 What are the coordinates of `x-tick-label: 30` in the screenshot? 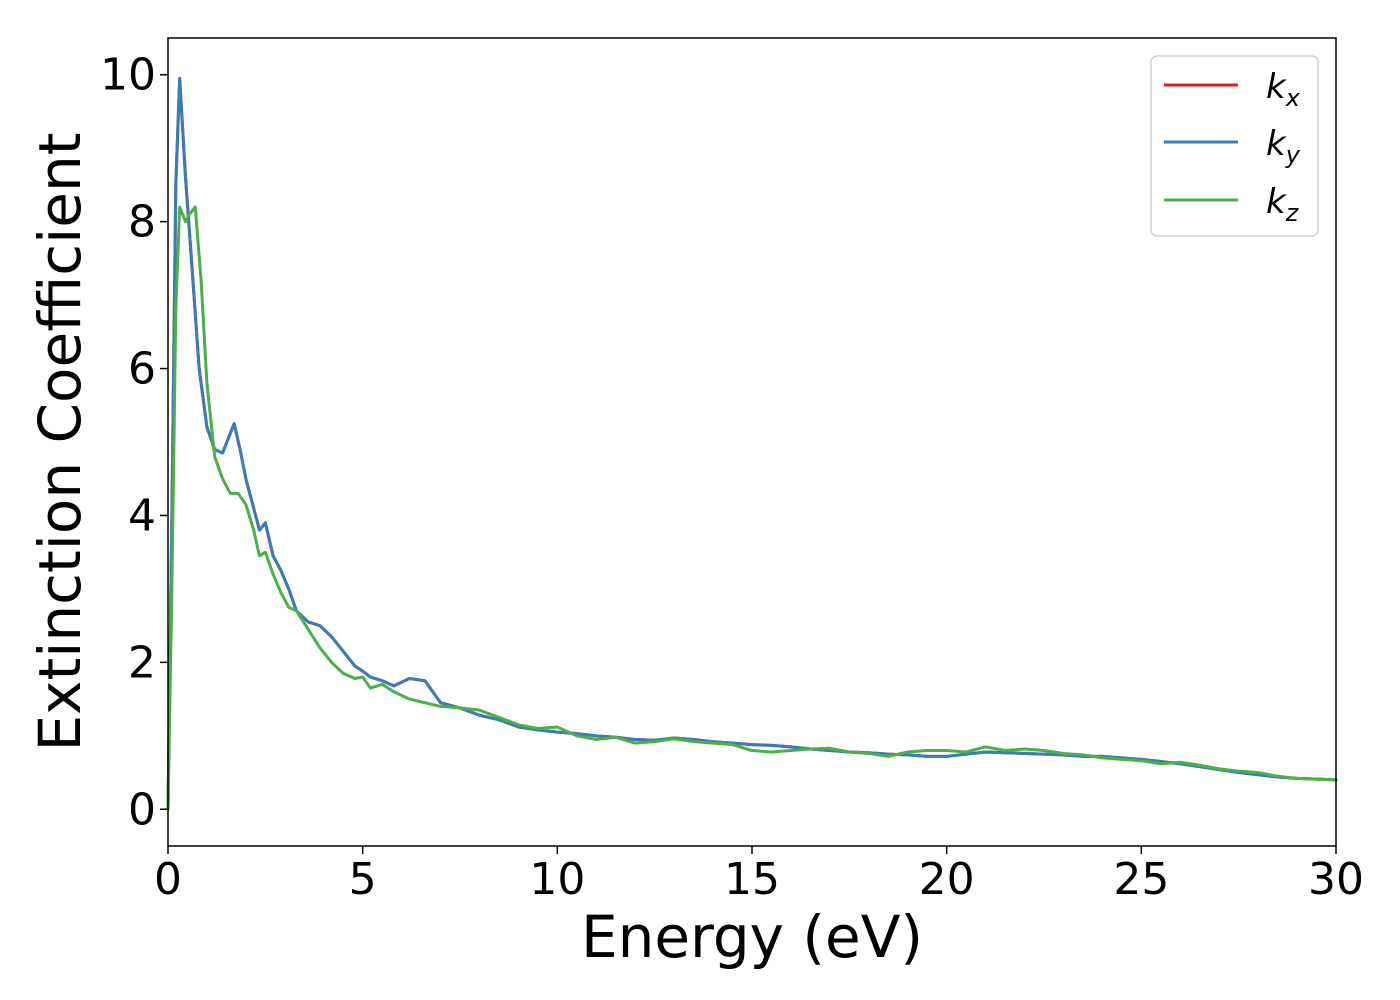 It's located at (1336, 879).